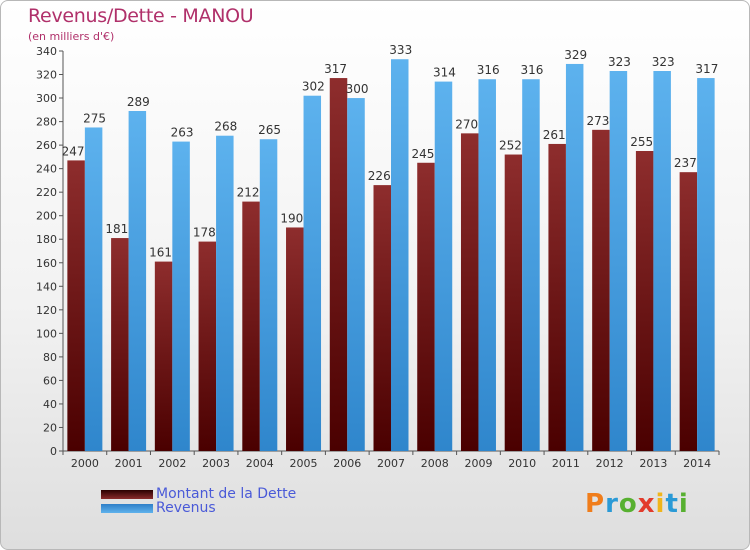 The image size is (750, 550). What do you see at coordinates (116, 229) in the screenshot?
I see `data-label-dette: 181` at bounding box center [116, 229].